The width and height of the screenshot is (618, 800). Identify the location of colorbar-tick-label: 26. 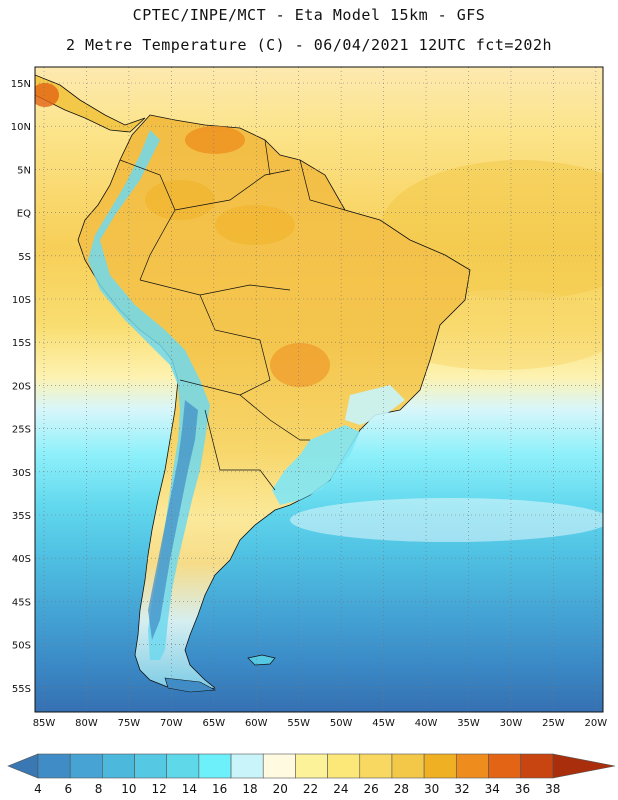
(370, 789).